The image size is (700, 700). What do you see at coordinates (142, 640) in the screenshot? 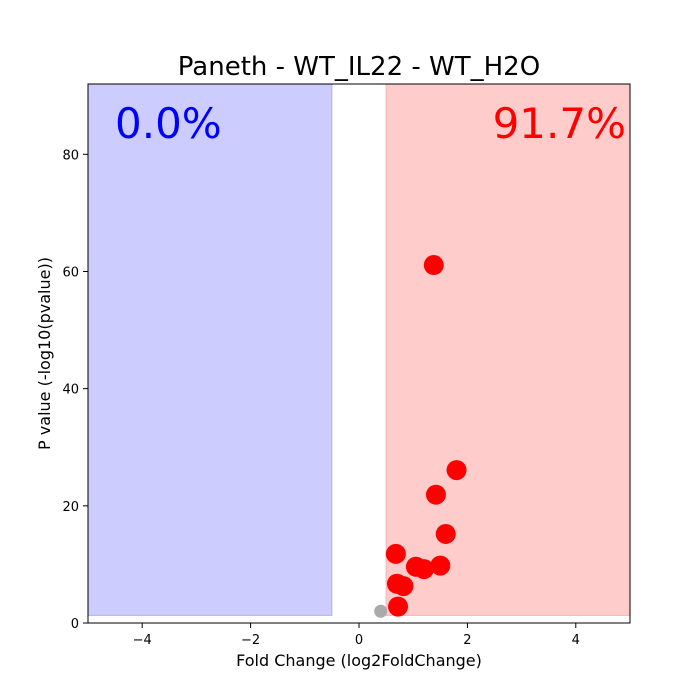
I see `x-tick-label: −4` at bounding box center [142, 640].